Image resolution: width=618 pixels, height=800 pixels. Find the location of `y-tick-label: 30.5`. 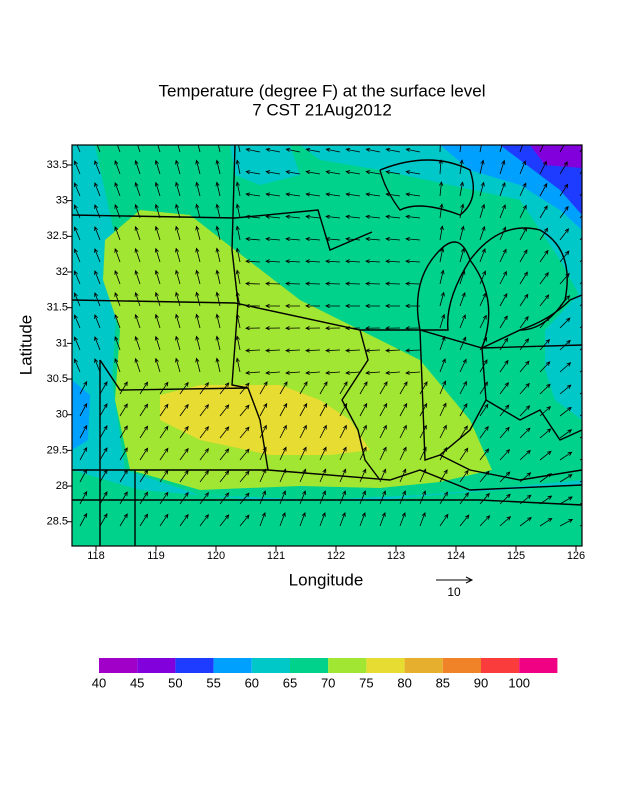

y-tick-label: 30.5 is located at coordinates (57, 379).